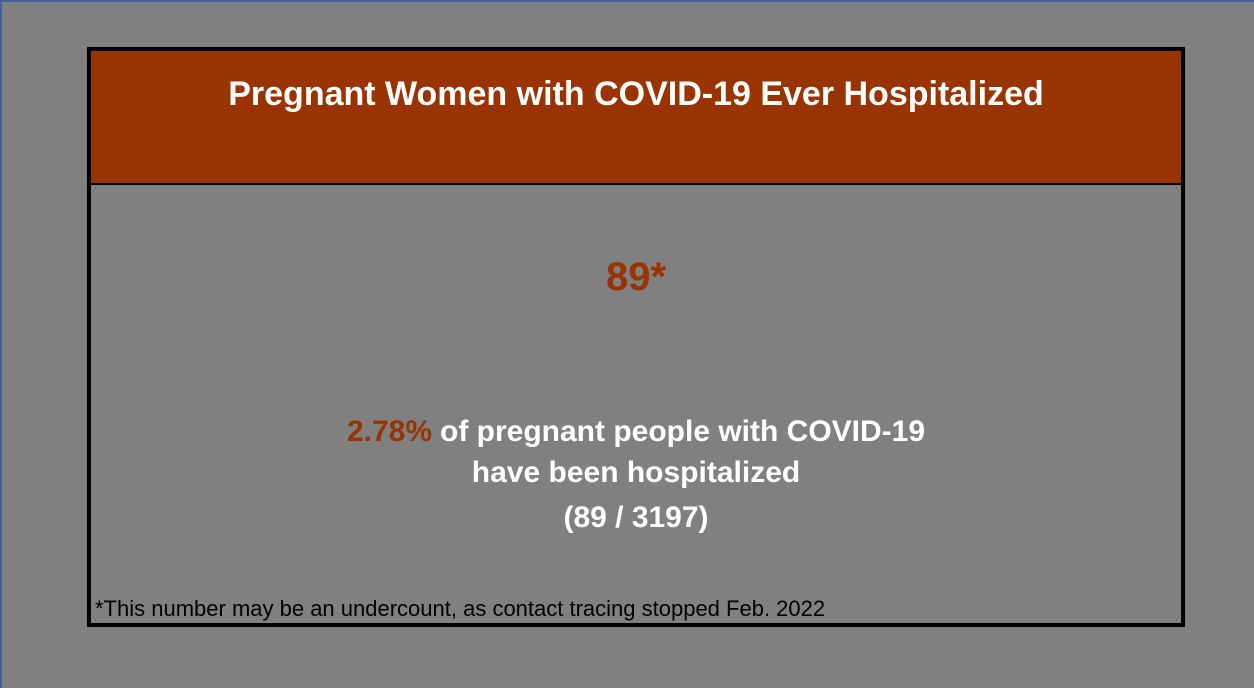 Image resolution: width=1254 pixels, height=688 pixels. What do you see at coordinates (636, 472) in the screenshot?
I see `summary-line: have been hospitalized` at bounding box center [636, 472].